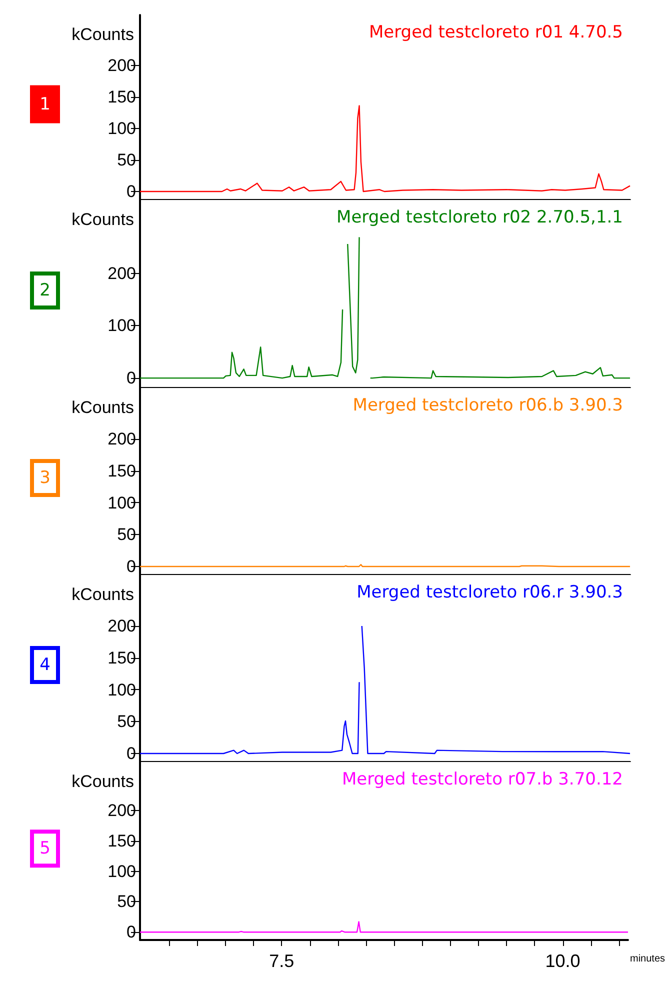 The width and height of the screenshot is (668, 983). I want to click on text: 2, so click(45, 290).